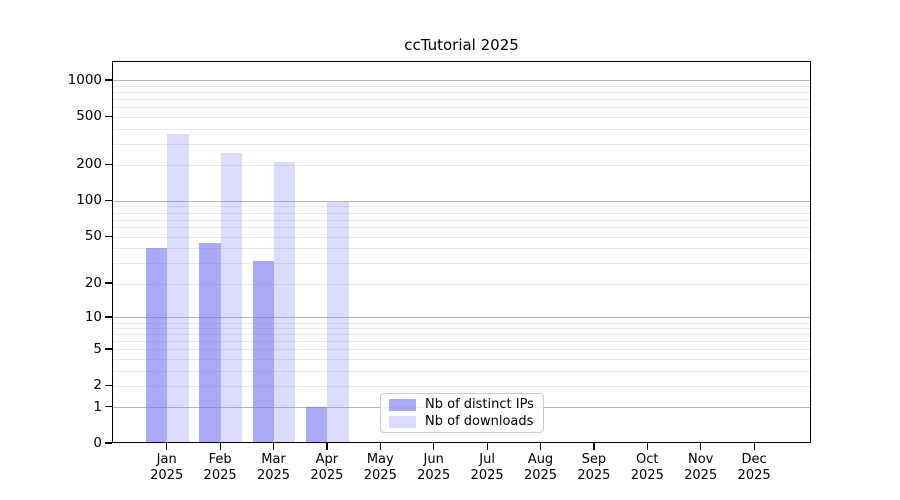  I want to click on y-axis-tick-label: 500, so click(89, 116).